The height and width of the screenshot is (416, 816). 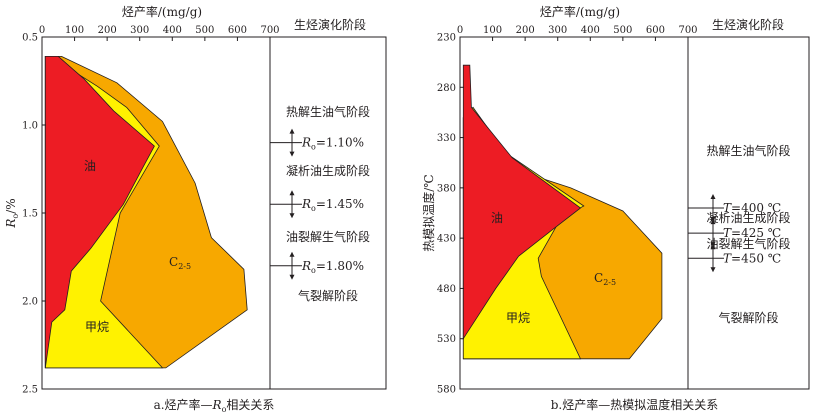 I want to click on y-tick-label: 530, so click(x=446, y=339).